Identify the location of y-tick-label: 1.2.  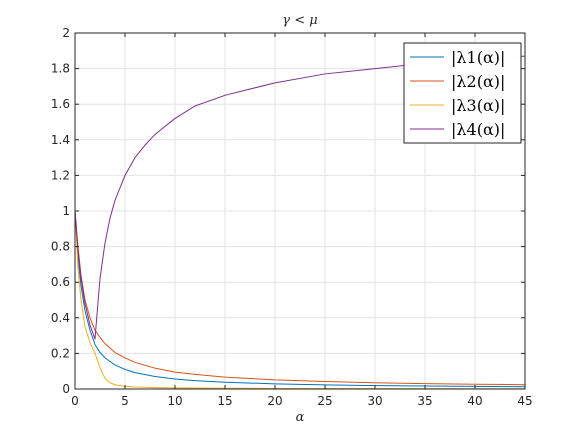
(60, 175).